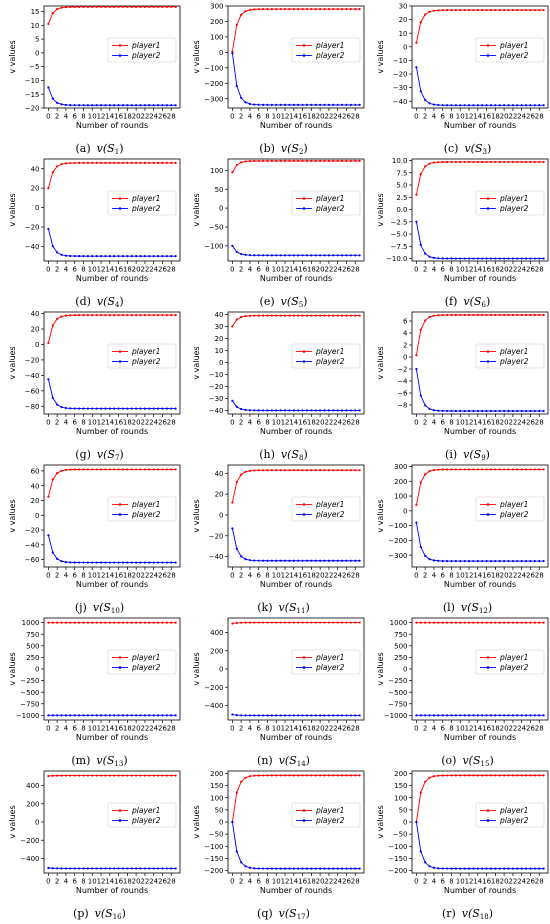  I want to click on x-tick-label: 20, so click(320, 576).